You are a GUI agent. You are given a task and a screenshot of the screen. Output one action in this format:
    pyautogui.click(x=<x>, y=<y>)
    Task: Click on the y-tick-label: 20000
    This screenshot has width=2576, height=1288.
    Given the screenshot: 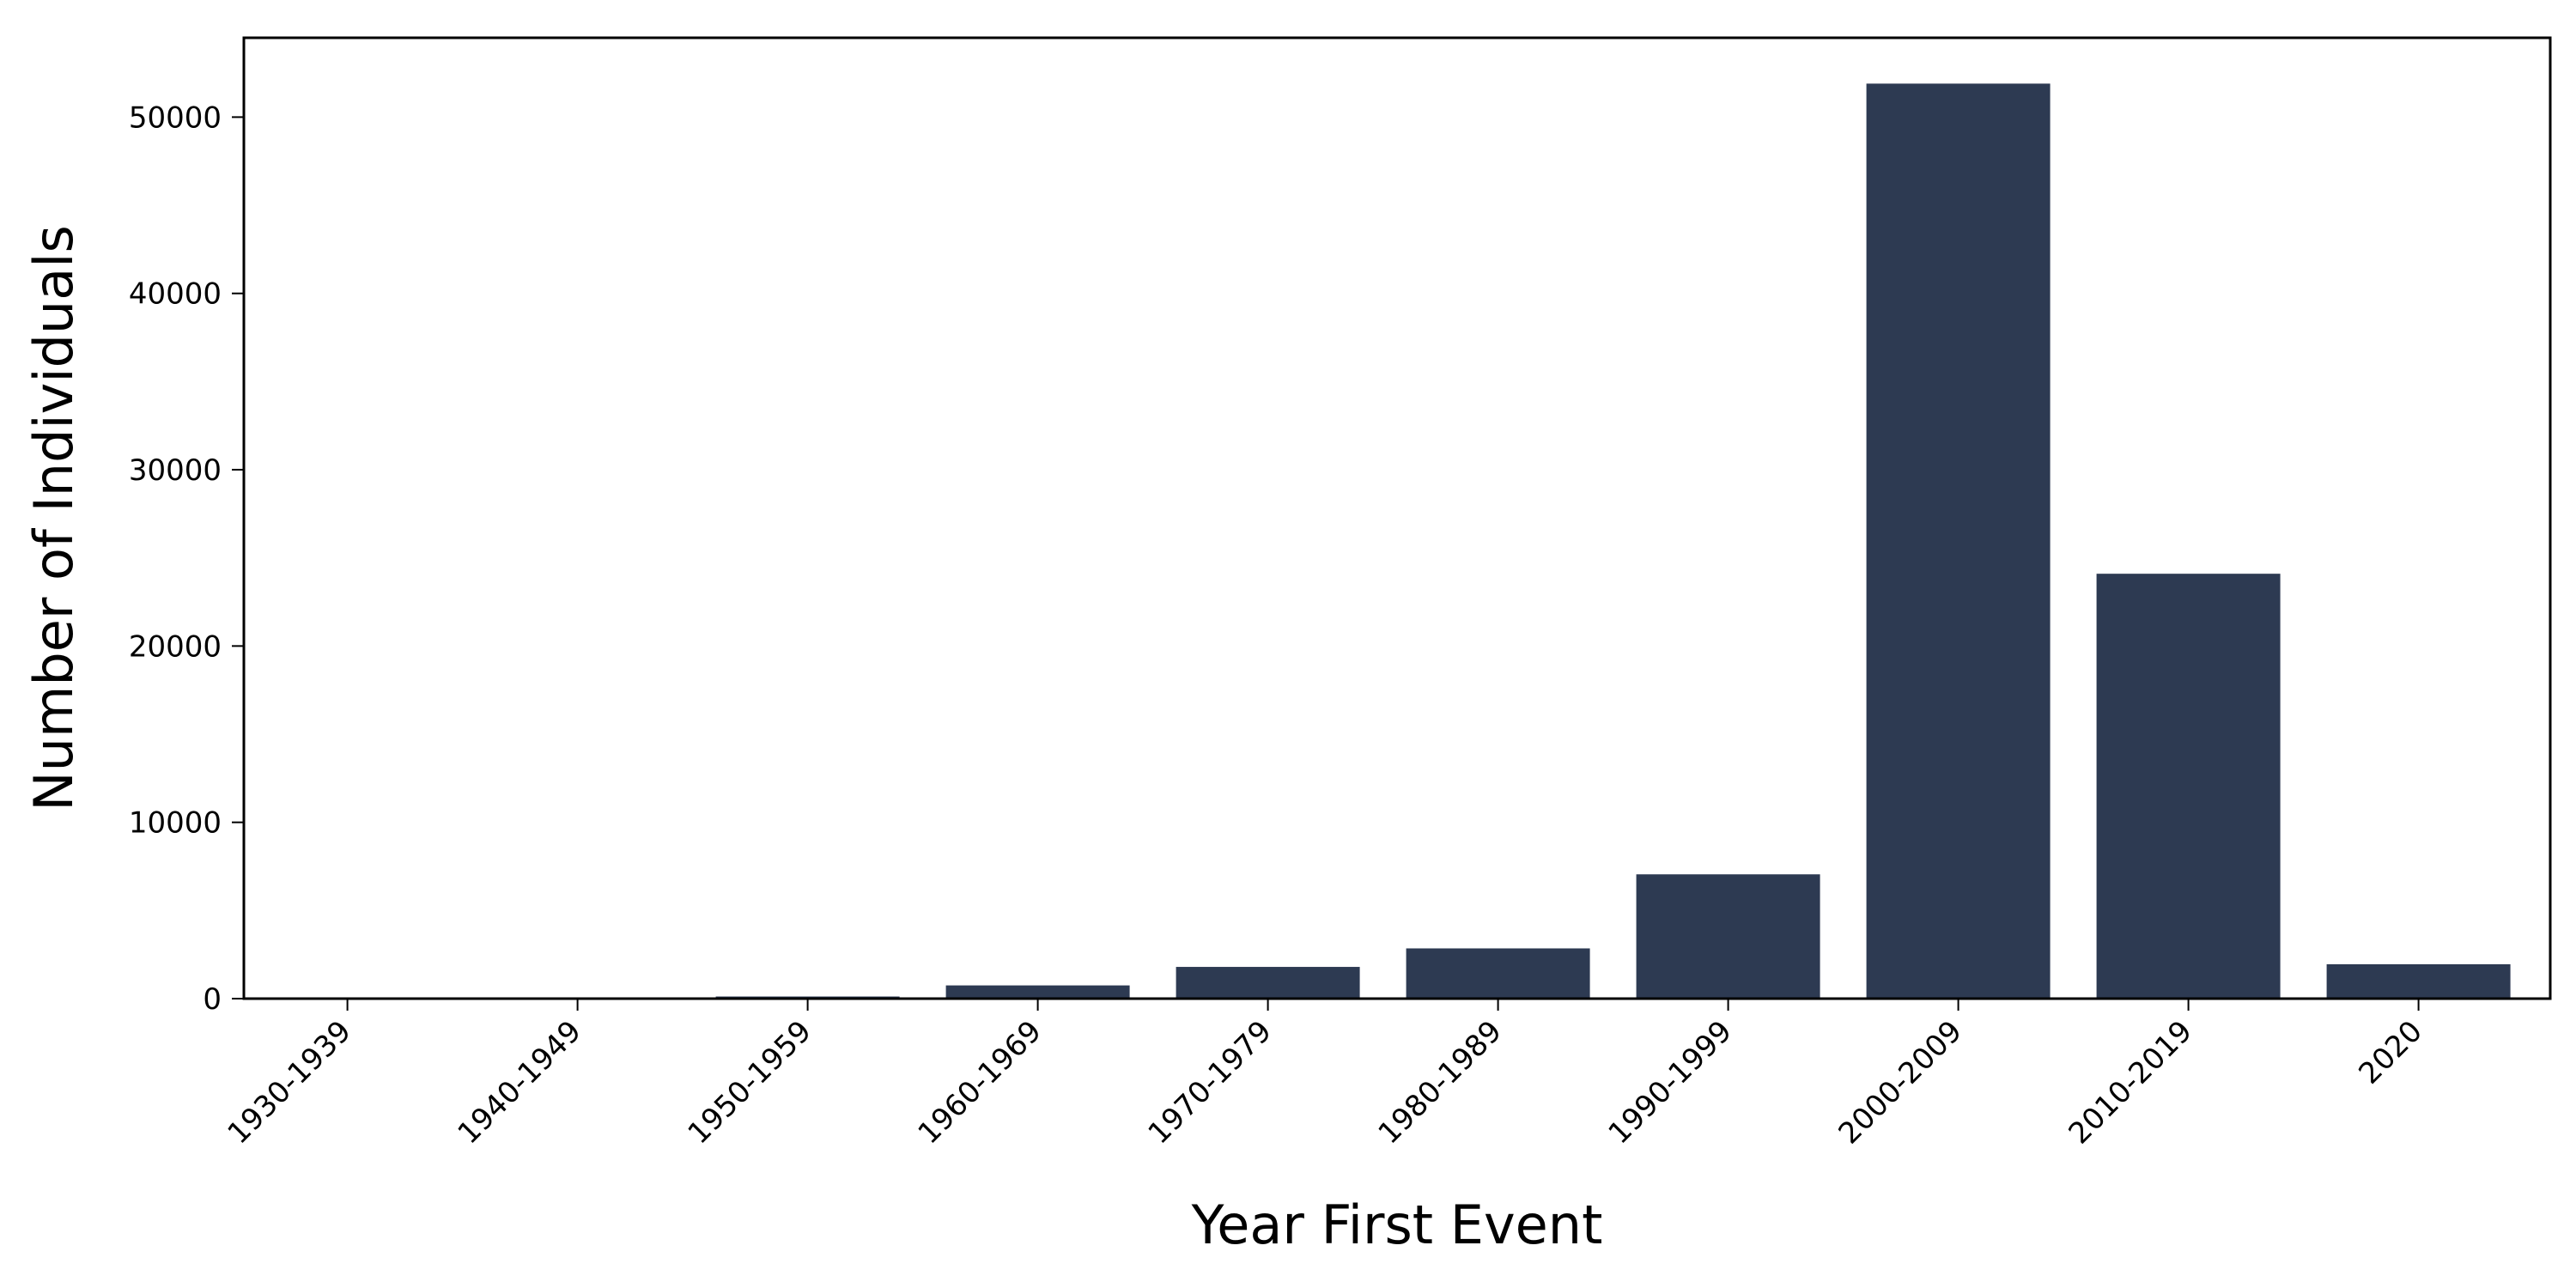 What is the action you would take?
    pyautogui.click(x=175, y=647)
    